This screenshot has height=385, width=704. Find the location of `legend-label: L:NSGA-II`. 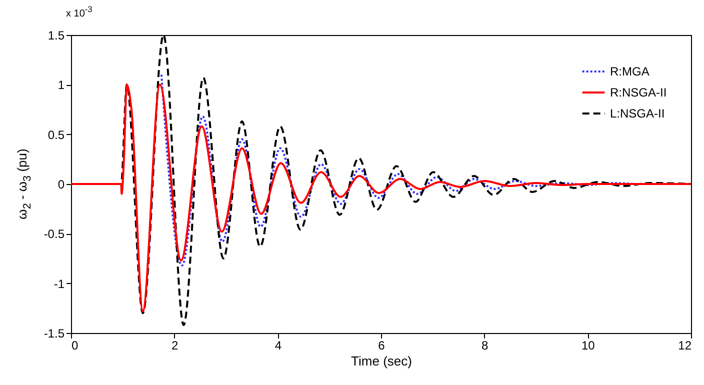

legend-label: L:NSGA-II is located at coordinates (637, 113).